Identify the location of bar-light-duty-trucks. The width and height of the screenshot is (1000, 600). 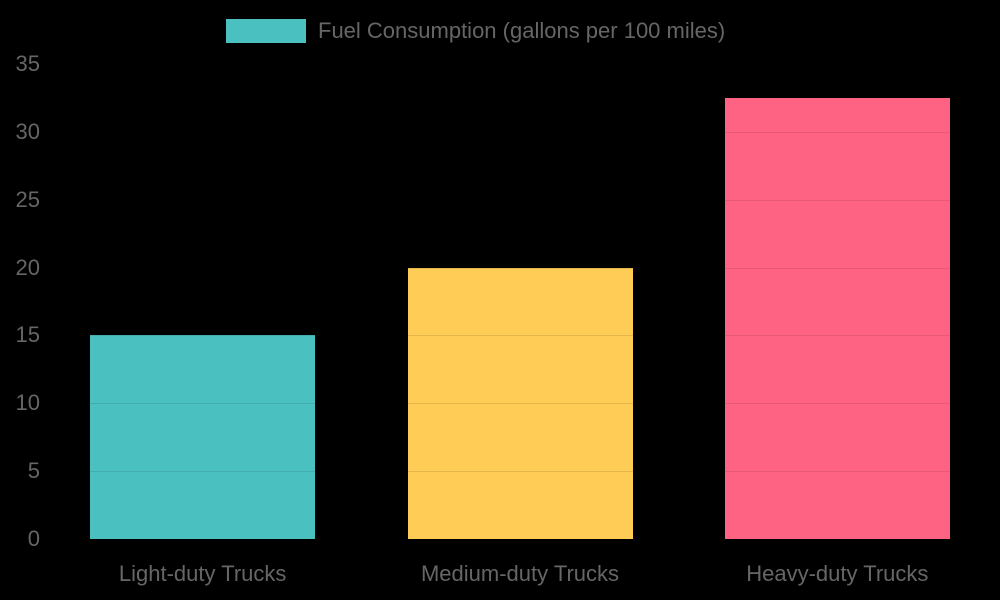
(203, 437).